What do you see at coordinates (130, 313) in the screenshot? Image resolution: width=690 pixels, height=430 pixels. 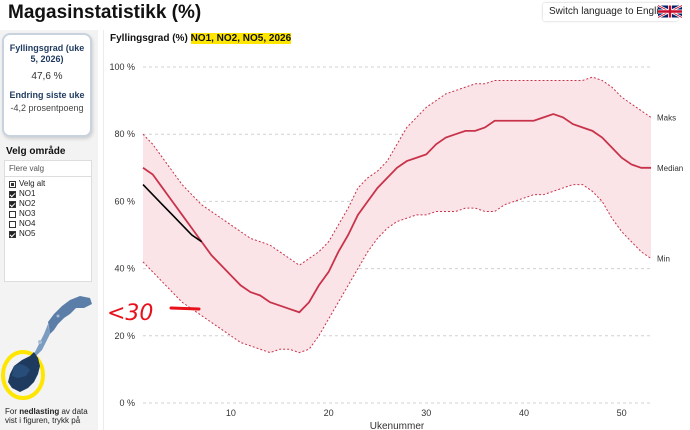 I see `annotation-text: <30` at bounding box center [130, 313].